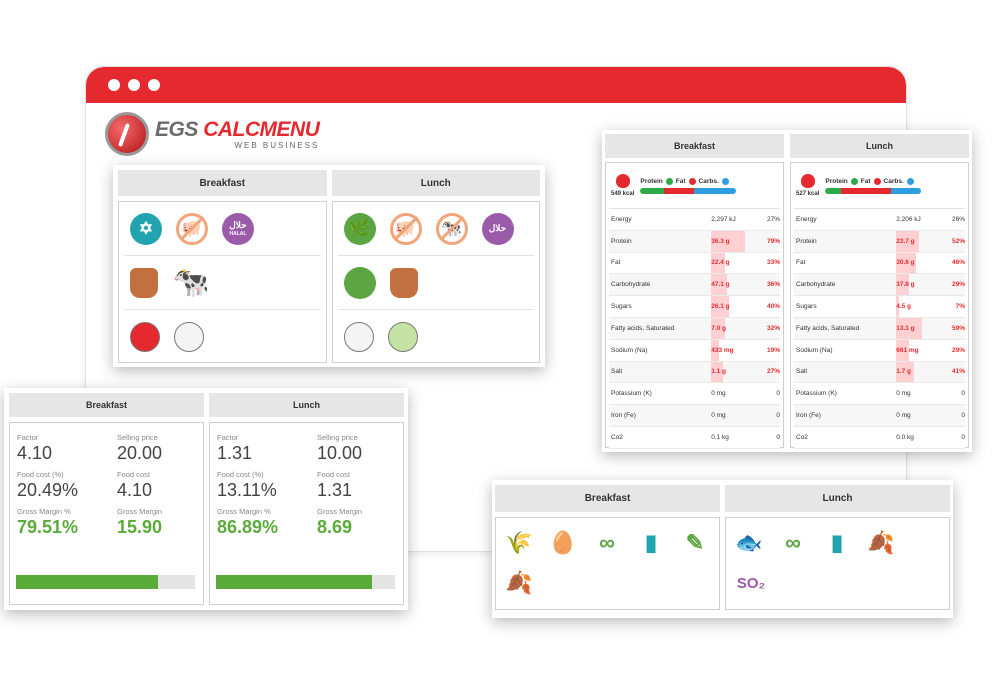 This screenshot has width=999, height=699. What do you see at coordinates (694, 241) in the screenshot?
I see `nutrient-row: Protein 36.3 g 79%` at bounding box center [694, 241].